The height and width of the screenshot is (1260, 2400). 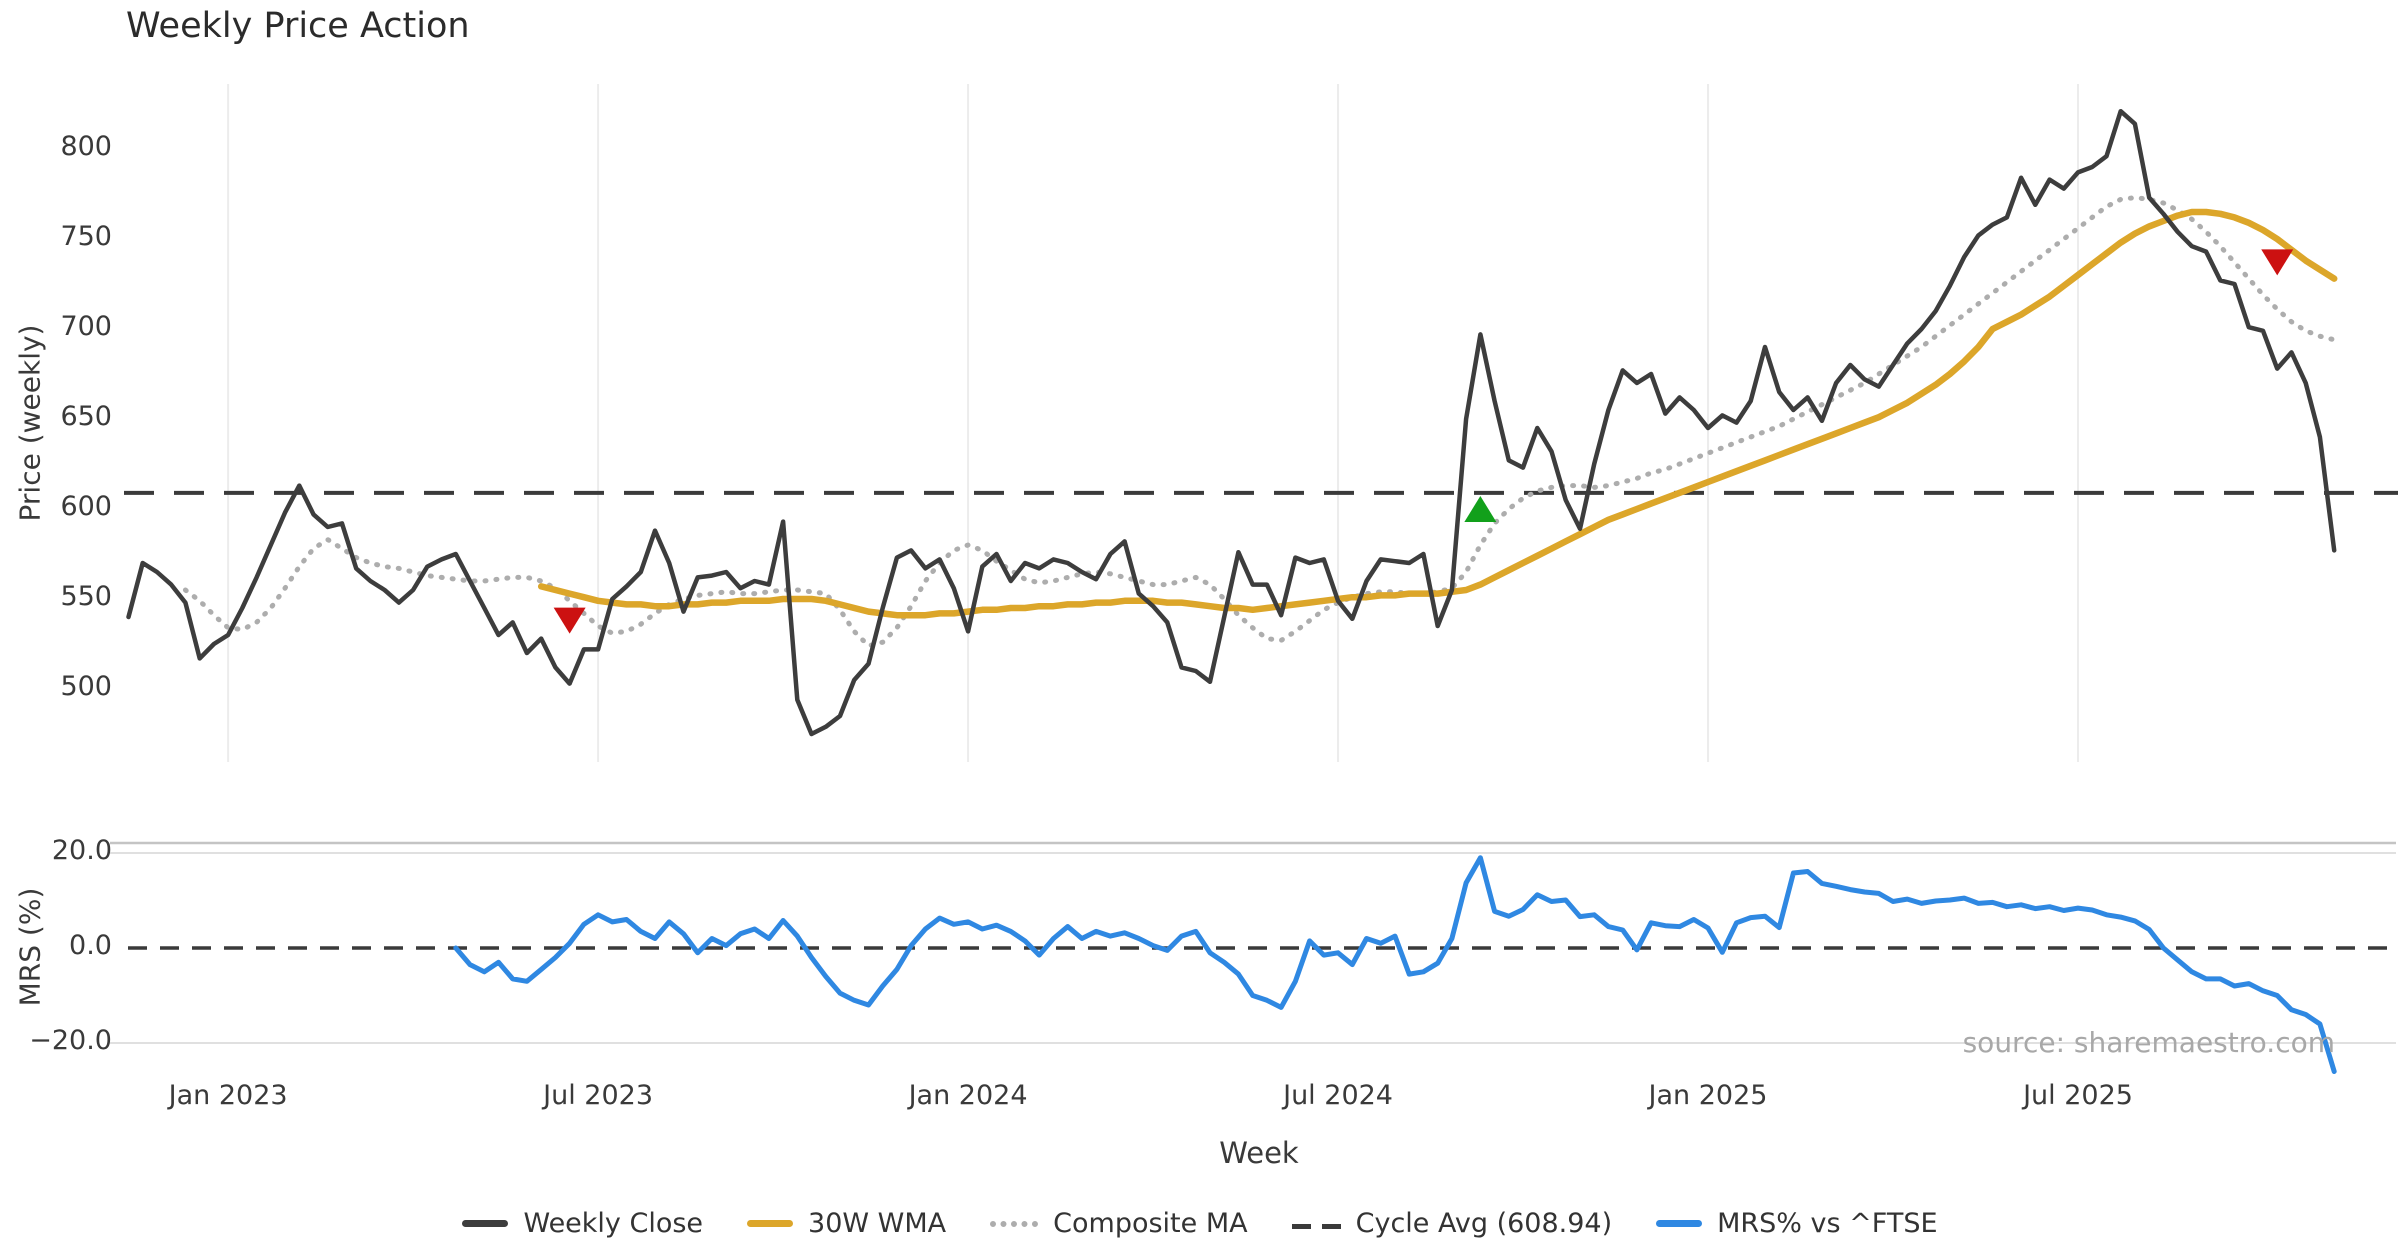 What do you see at coordinates (86, 596) in the screenshot?
I see `price-tick-label: 550` at bounding box center [86, 596].